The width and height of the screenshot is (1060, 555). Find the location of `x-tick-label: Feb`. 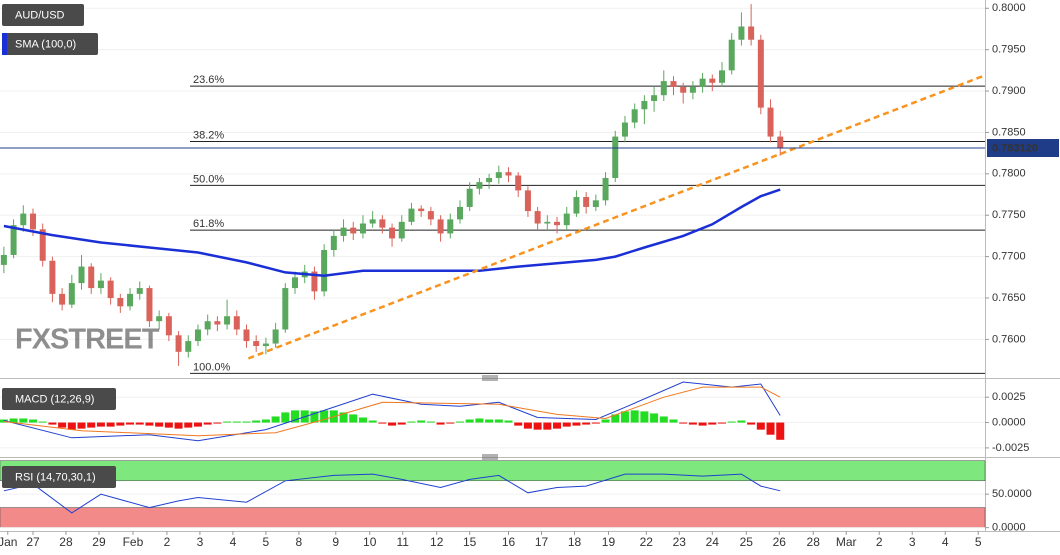

x-tick-label: Feb is located at coordinates (133, 542).